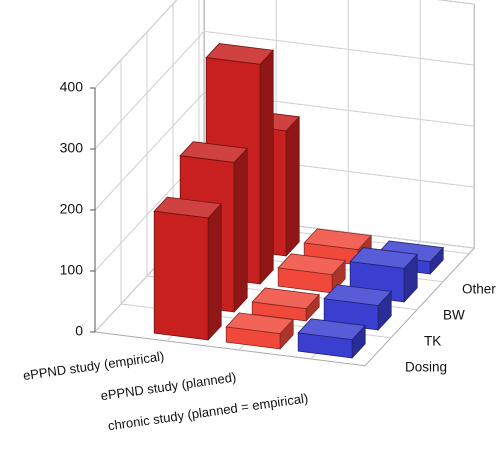 The image size is (500, 457). Describe the element at coordinates (168, 386) in the screenshot. I see `x-tick-label: ePPND study (planned)` at that location.